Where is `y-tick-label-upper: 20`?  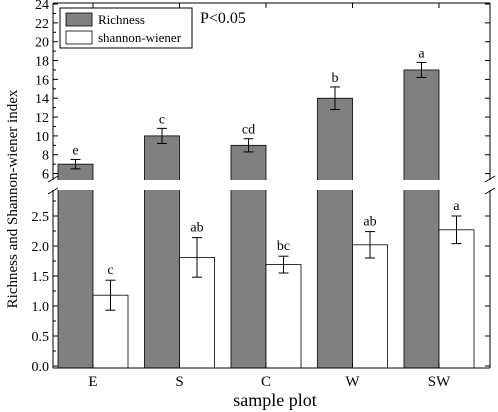
y-tick-label-upper: 20 is located at coordinates (42, 43).